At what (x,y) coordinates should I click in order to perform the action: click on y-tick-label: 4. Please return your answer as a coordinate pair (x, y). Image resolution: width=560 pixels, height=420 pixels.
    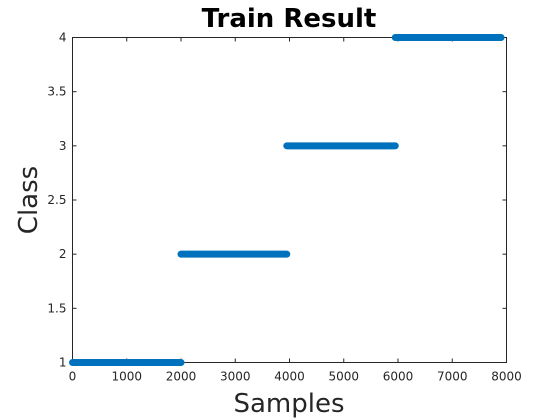
    Looking at the image, I should click on (63, 38).